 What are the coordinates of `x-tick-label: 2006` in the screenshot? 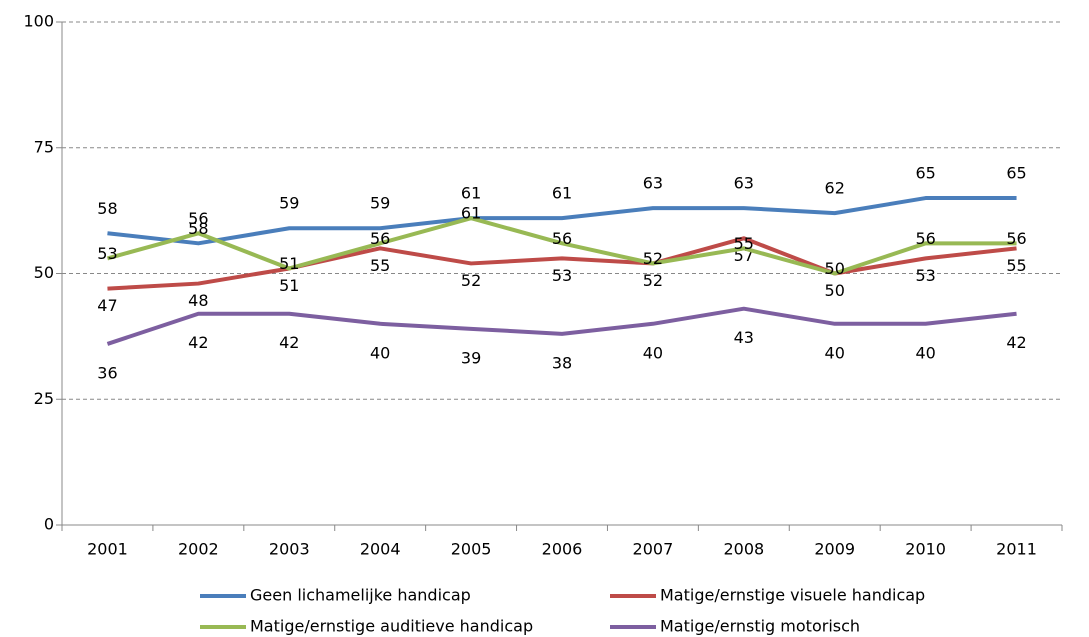 It's located at (562, 549).